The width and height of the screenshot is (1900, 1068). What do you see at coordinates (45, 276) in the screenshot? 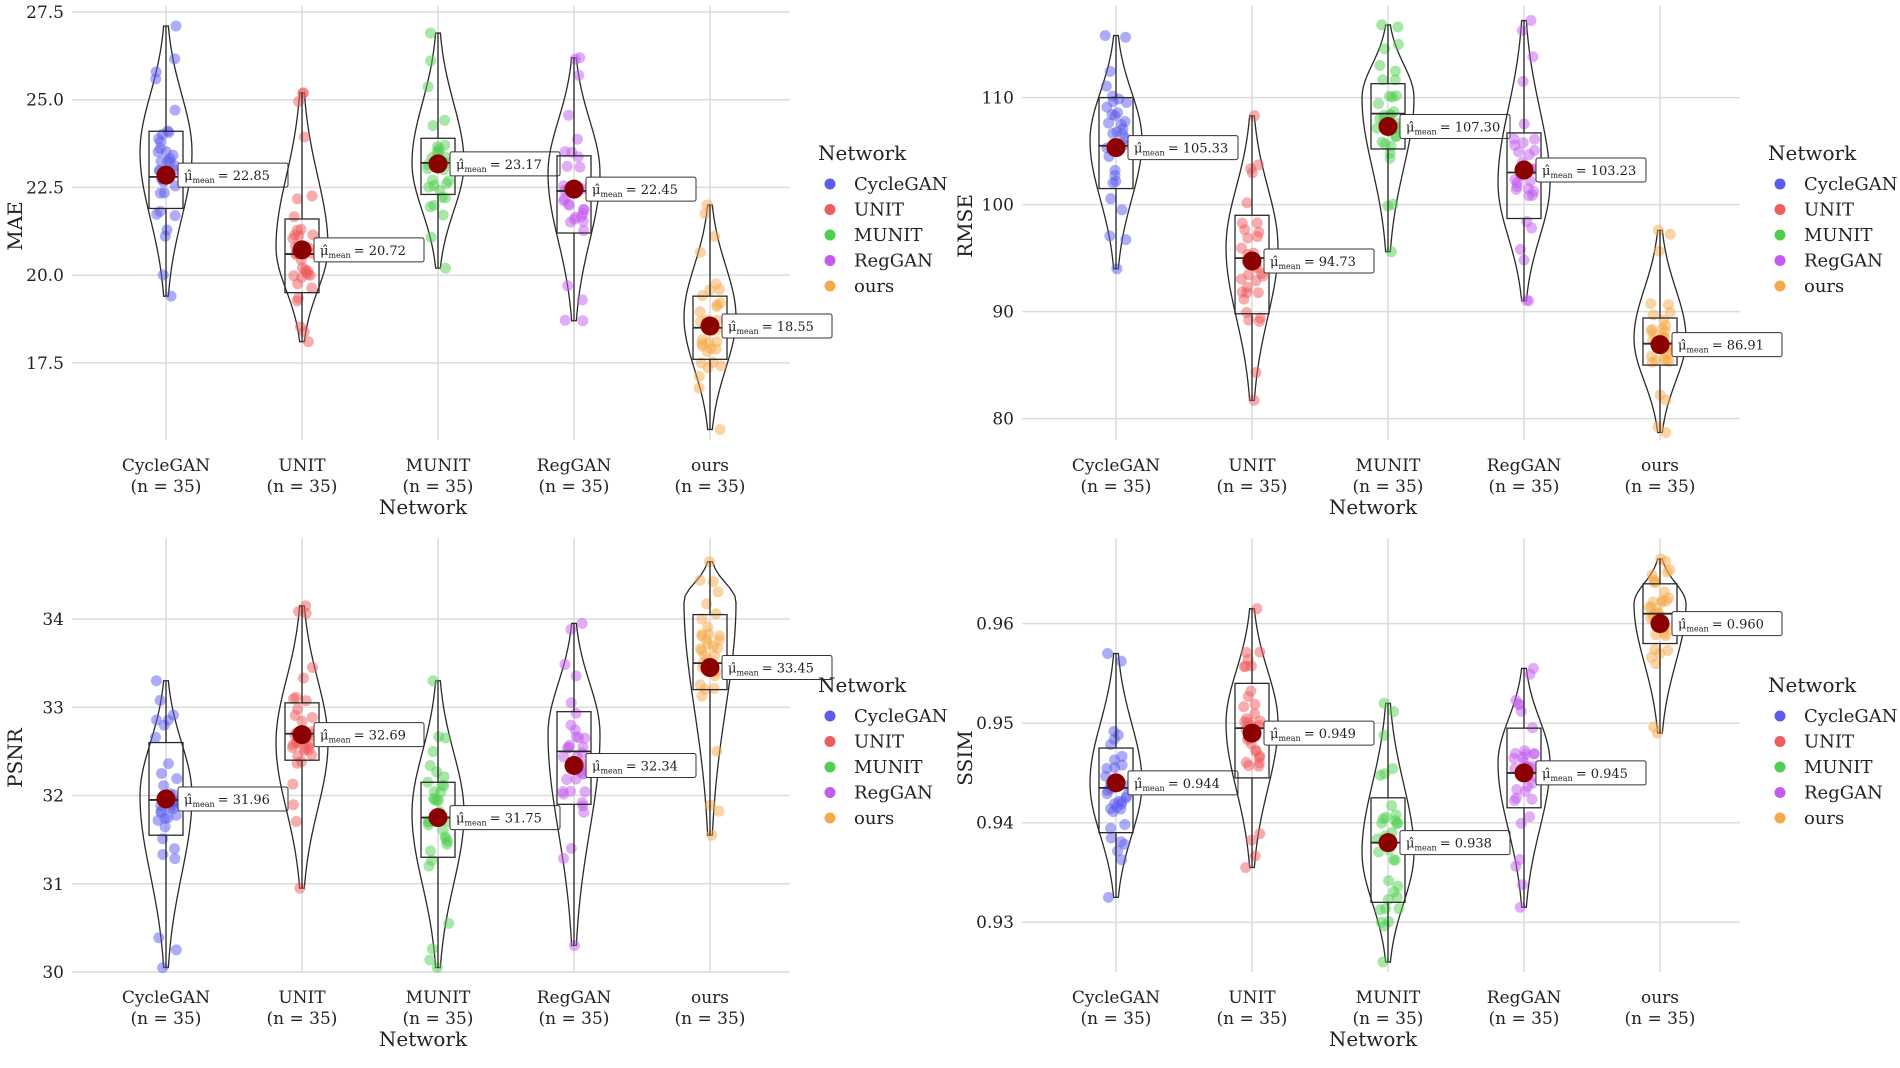
I see `mae-ytick-label: 20.0` at bounding box center [45, 276].